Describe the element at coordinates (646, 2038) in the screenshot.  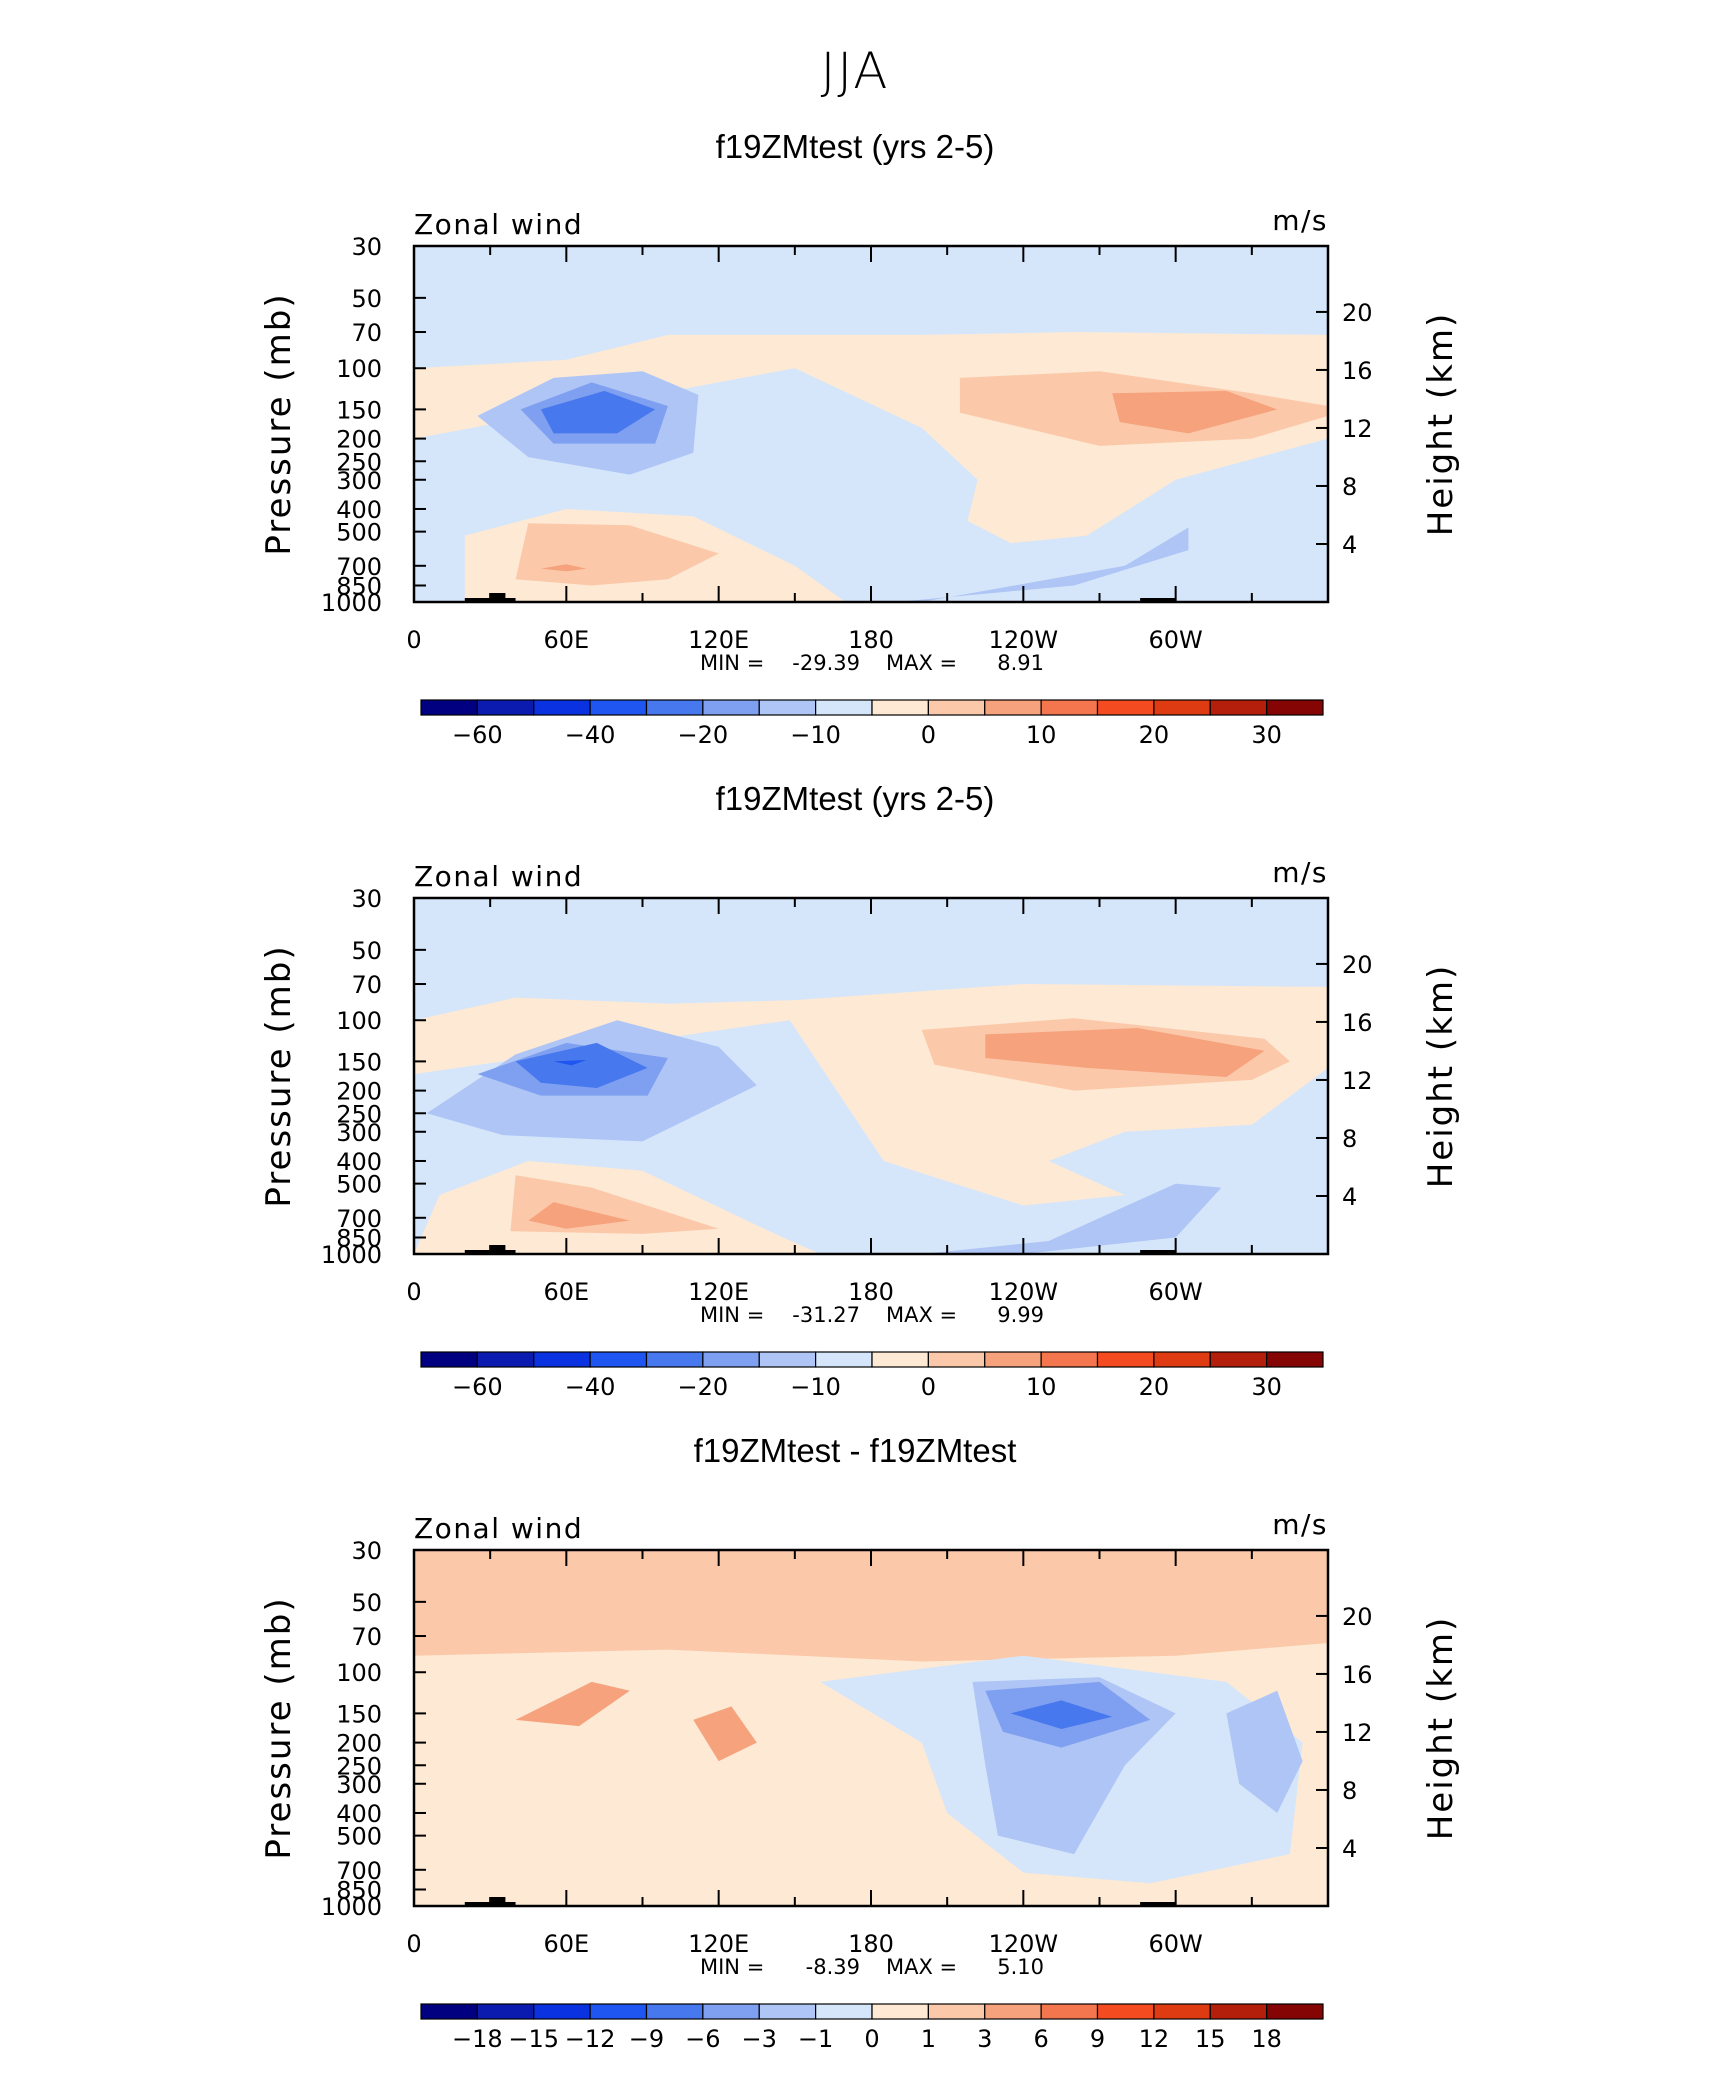
I see `colorbar-label: −9` at that location.